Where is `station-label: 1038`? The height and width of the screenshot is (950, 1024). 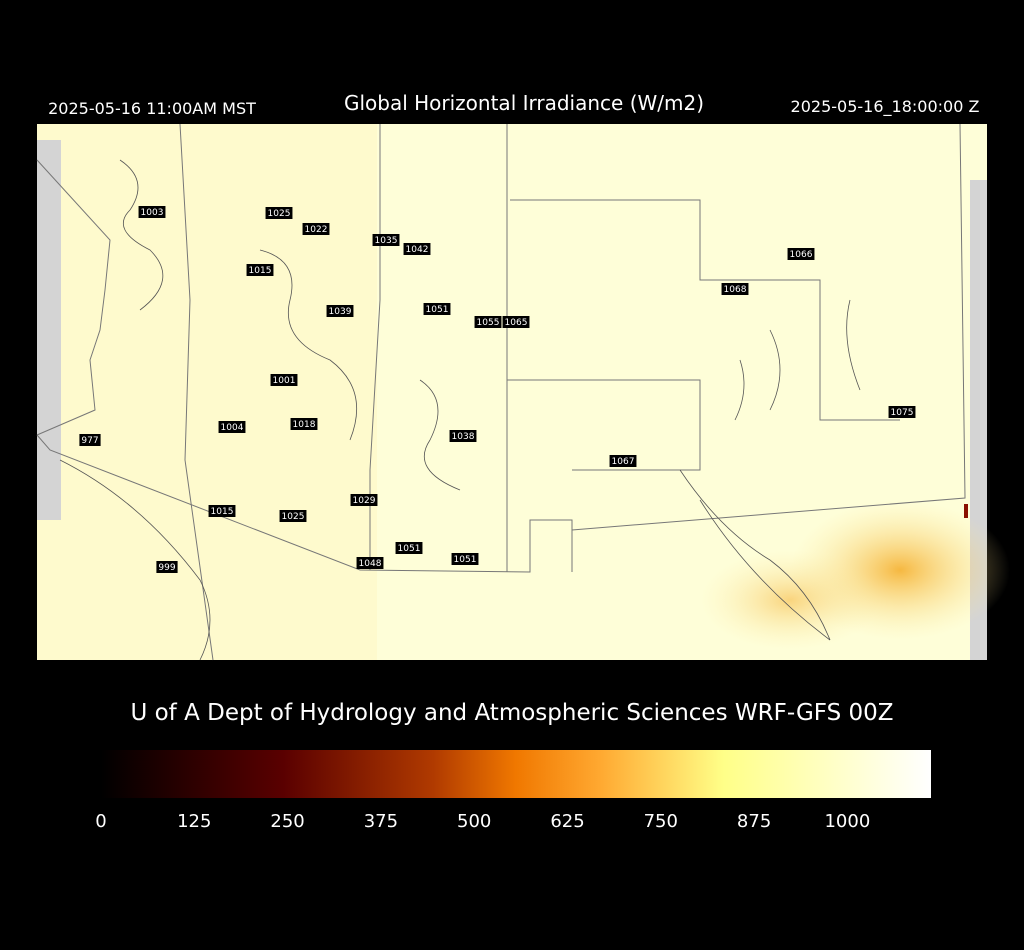
station-label: 1038 is located at coordinates (463, 436).